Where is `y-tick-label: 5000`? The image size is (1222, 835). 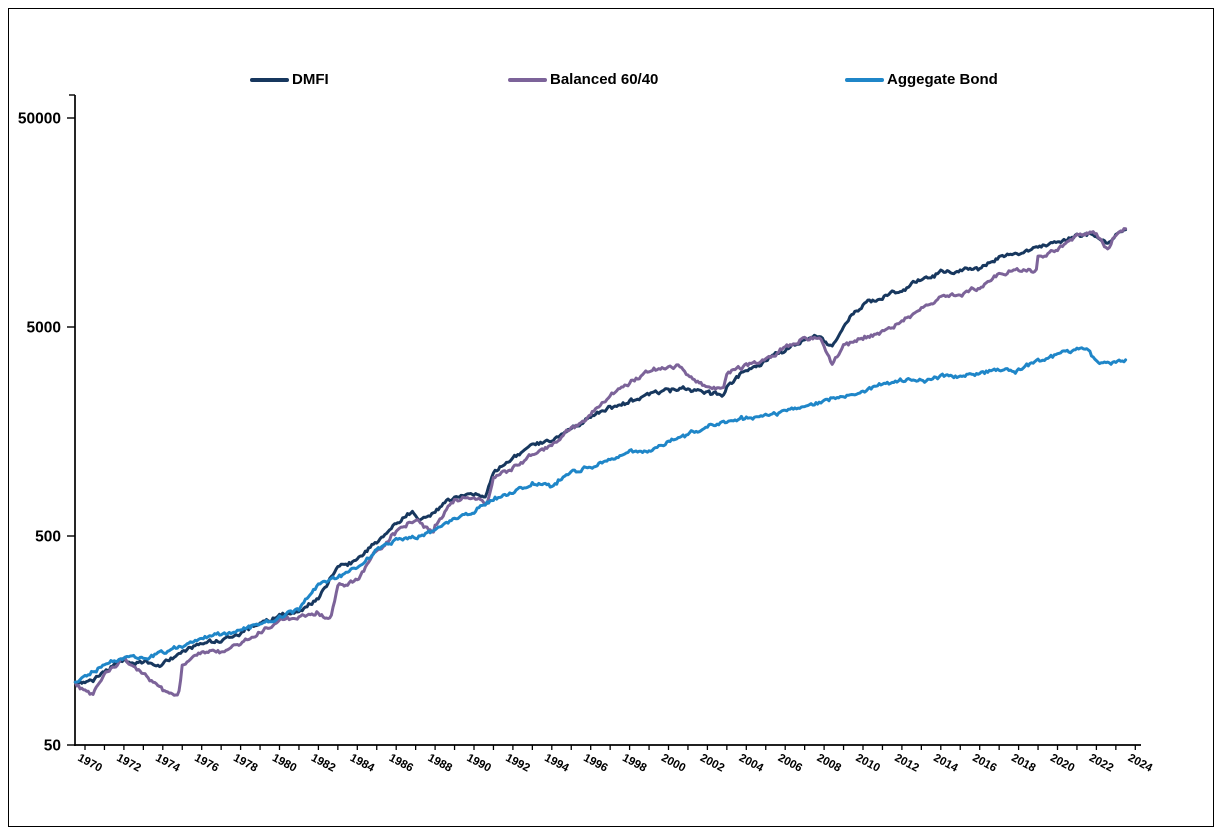
y-tick-label: 5000 is located at coordinates (44, 328).